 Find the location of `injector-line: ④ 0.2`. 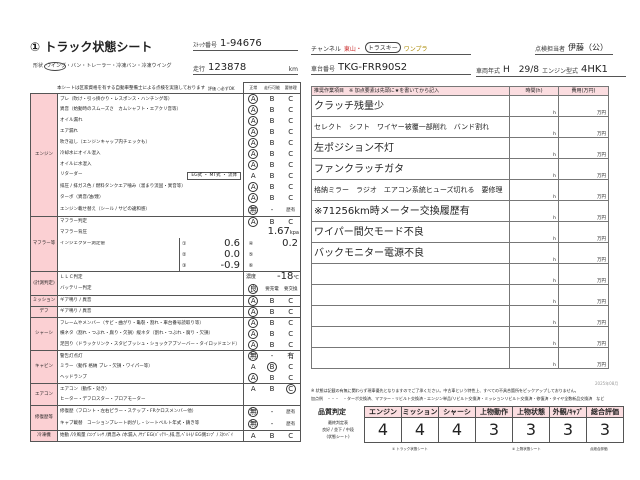

injector-line: ④ 0.2 is located at coordinates (272, 243).